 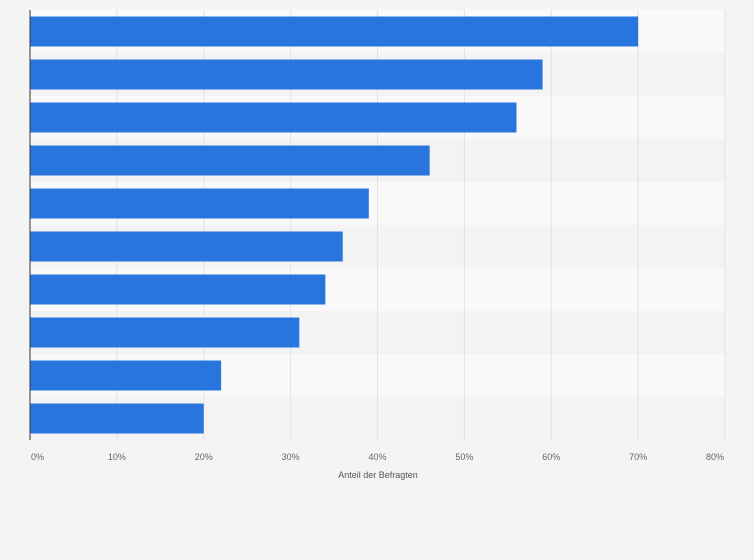 I want to click on x-tick-labels: 0% 10% 20% 30% 40% 50% 60% 70% 80%, so click(x=377, y=457).